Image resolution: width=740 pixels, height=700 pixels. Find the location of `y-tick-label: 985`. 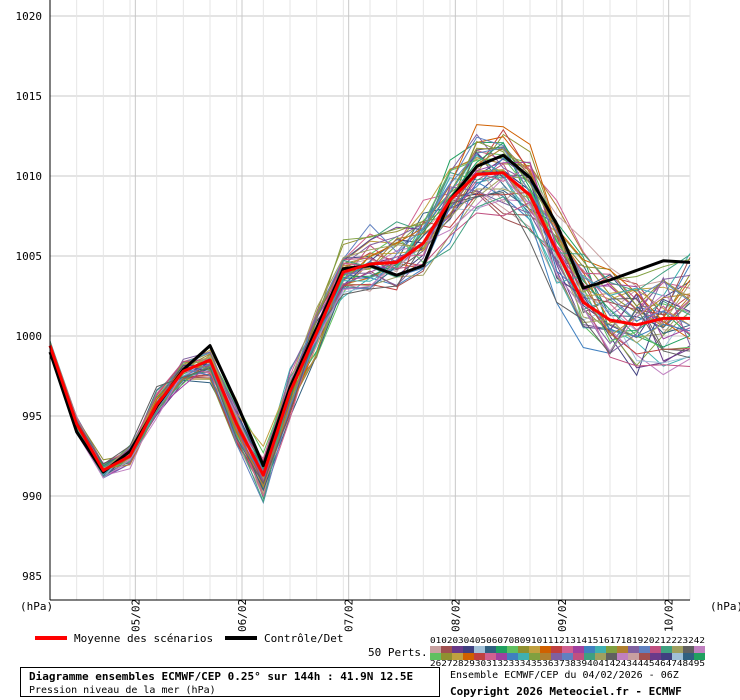

y-tick-label: 985 is located at coordinates (32, 576).